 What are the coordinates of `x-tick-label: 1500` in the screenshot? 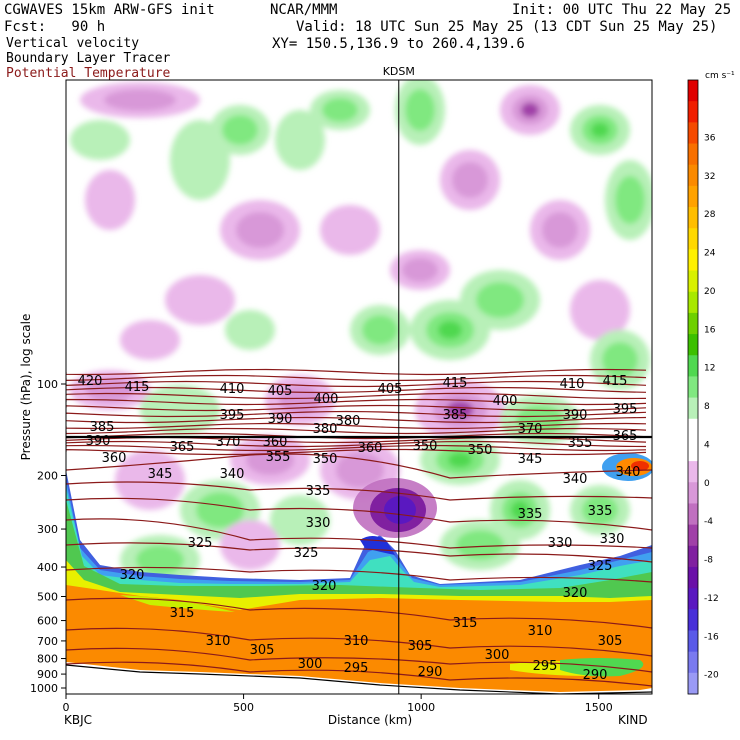 It's located at (599, 707).